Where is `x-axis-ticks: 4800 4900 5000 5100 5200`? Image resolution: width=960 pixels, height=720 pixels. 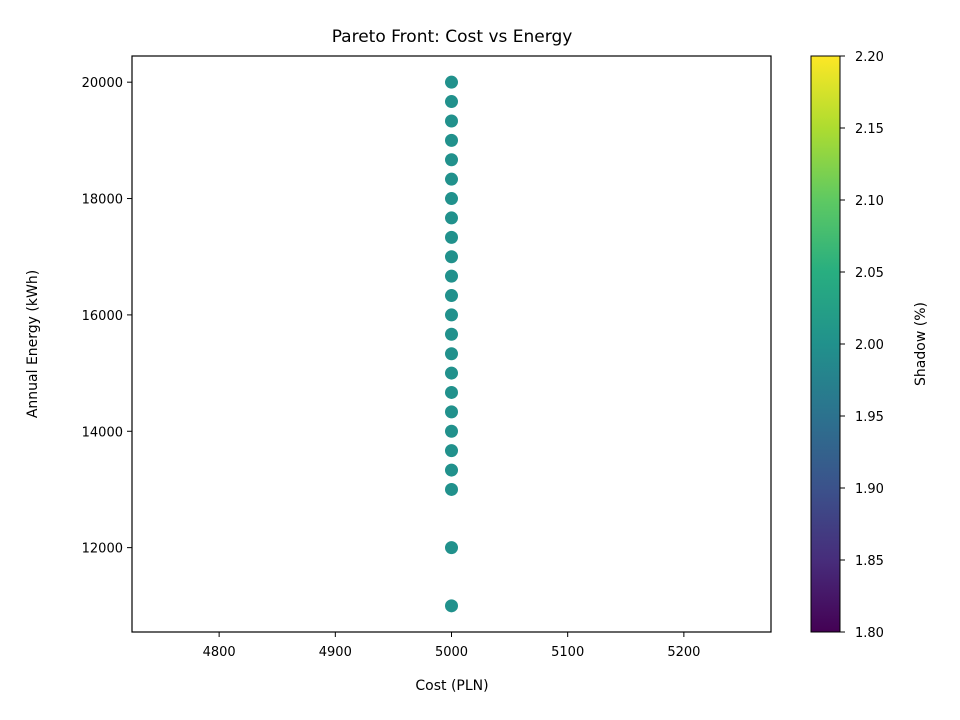 x-axis-ticks: 4800 4900 5000 5100 5200 is located at coordinates (451, 646).